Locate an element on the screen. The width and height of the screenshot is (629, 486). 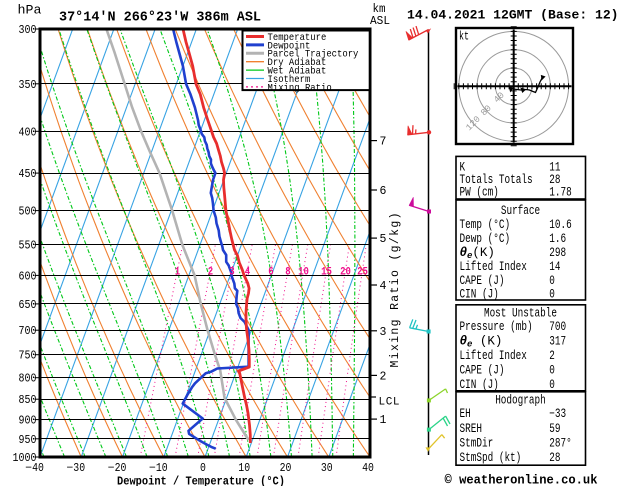
svg-text: Mixing Ratio is located at coordinates (300, 88).